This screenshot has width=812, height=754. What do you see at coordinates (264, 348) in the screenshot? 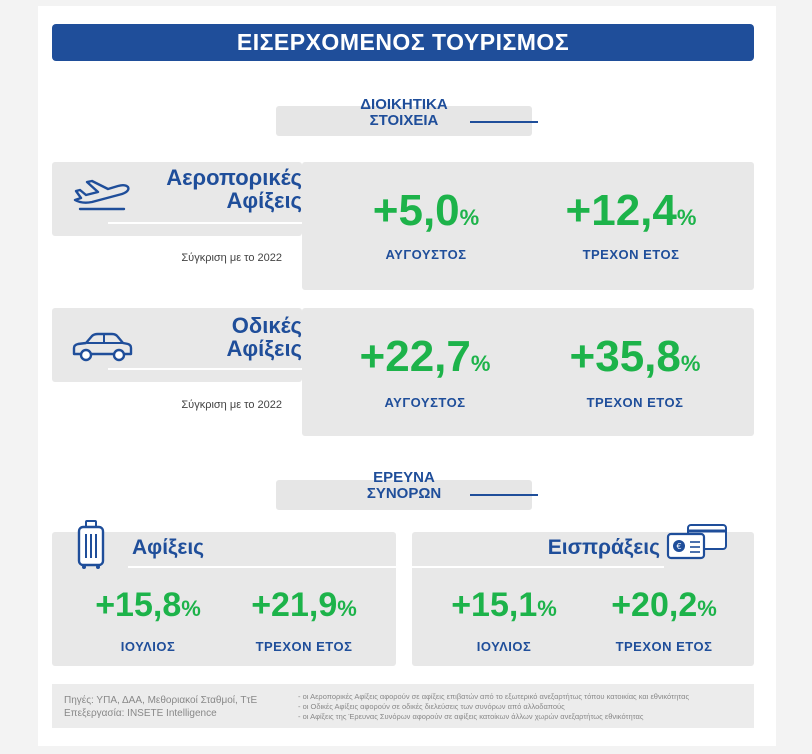
I see `road-label-line2: Αφίξεις` at bounding box center [264, 348].